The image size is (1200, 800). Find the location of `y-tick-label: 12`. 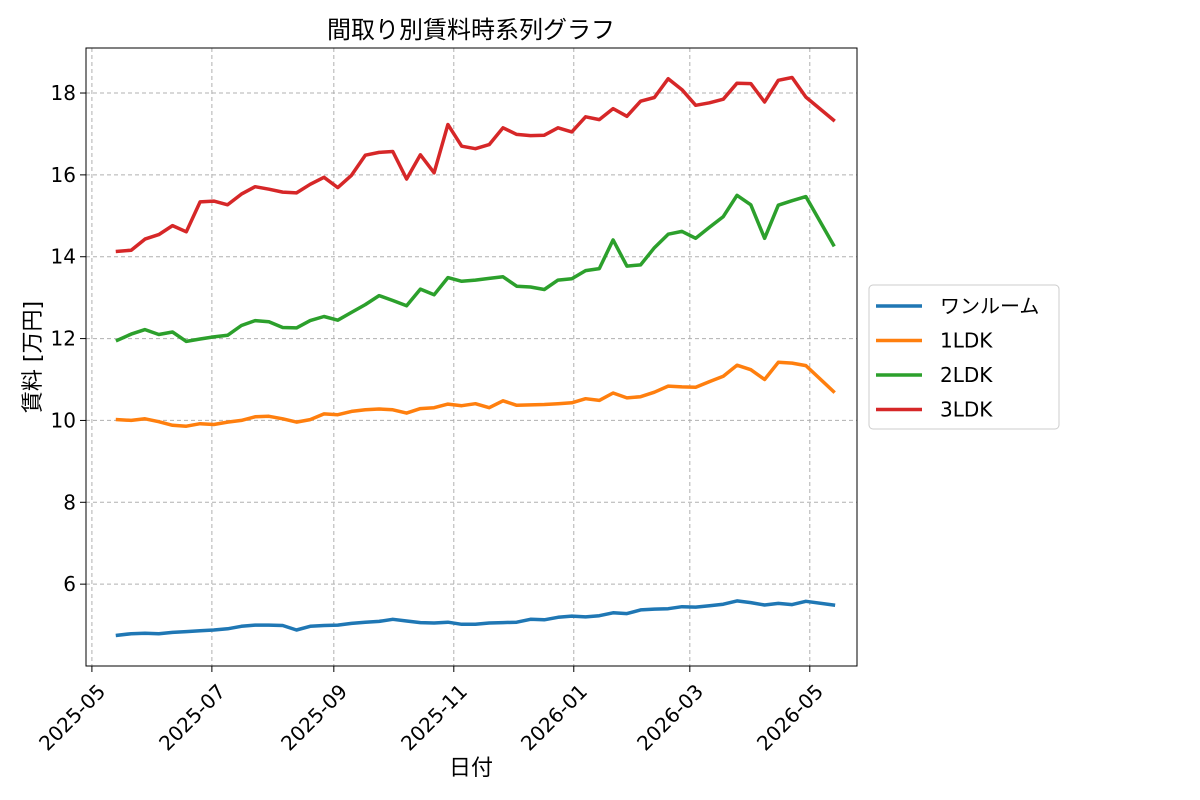

y-tick-label: 12 is located at coordinates (63, 339).